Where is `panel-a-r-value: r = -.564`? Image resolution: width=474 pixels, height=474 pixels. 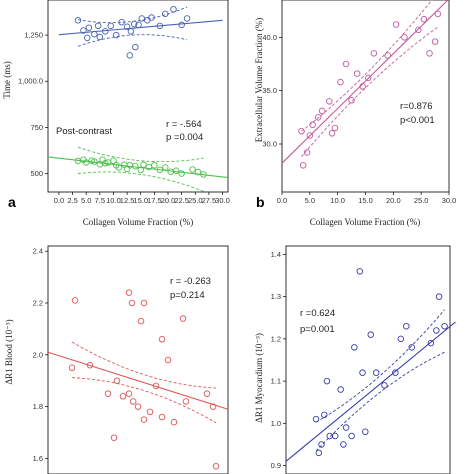 panel-a-r-value: r = -.564 is located at coordinates (184, 124).